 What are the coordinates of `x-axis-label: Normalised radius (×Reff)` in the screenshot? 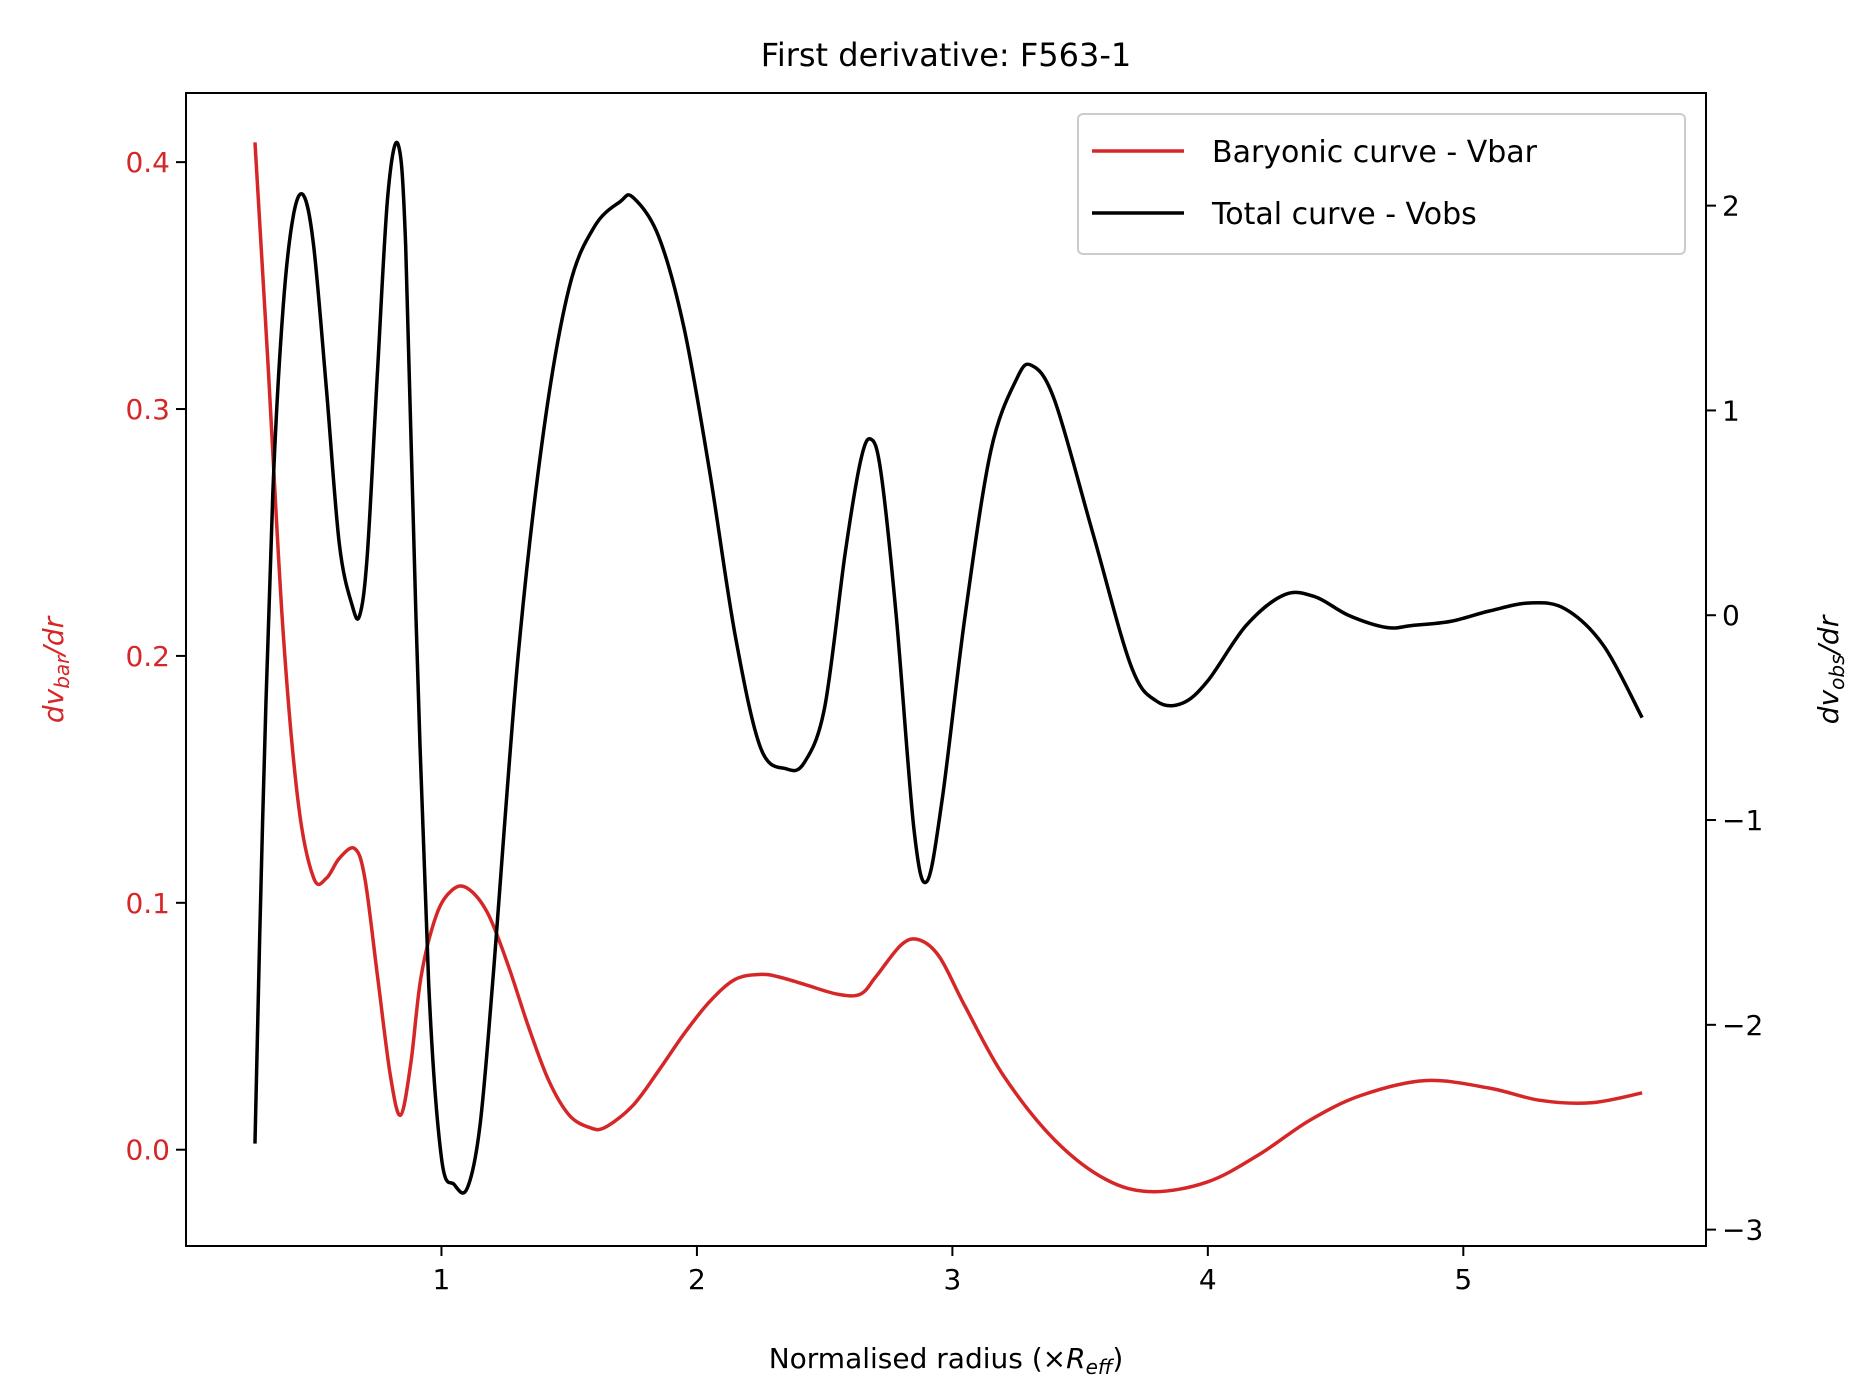 It's located at (946, 1360).